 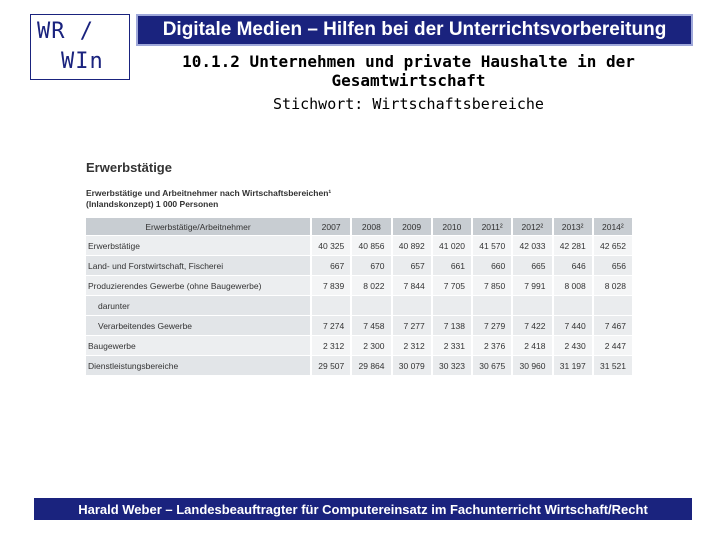 What do you see at coordinates (493, 245) in the screenshot?
I see `table-cell: 41 570` at bounding box center [493, 245].